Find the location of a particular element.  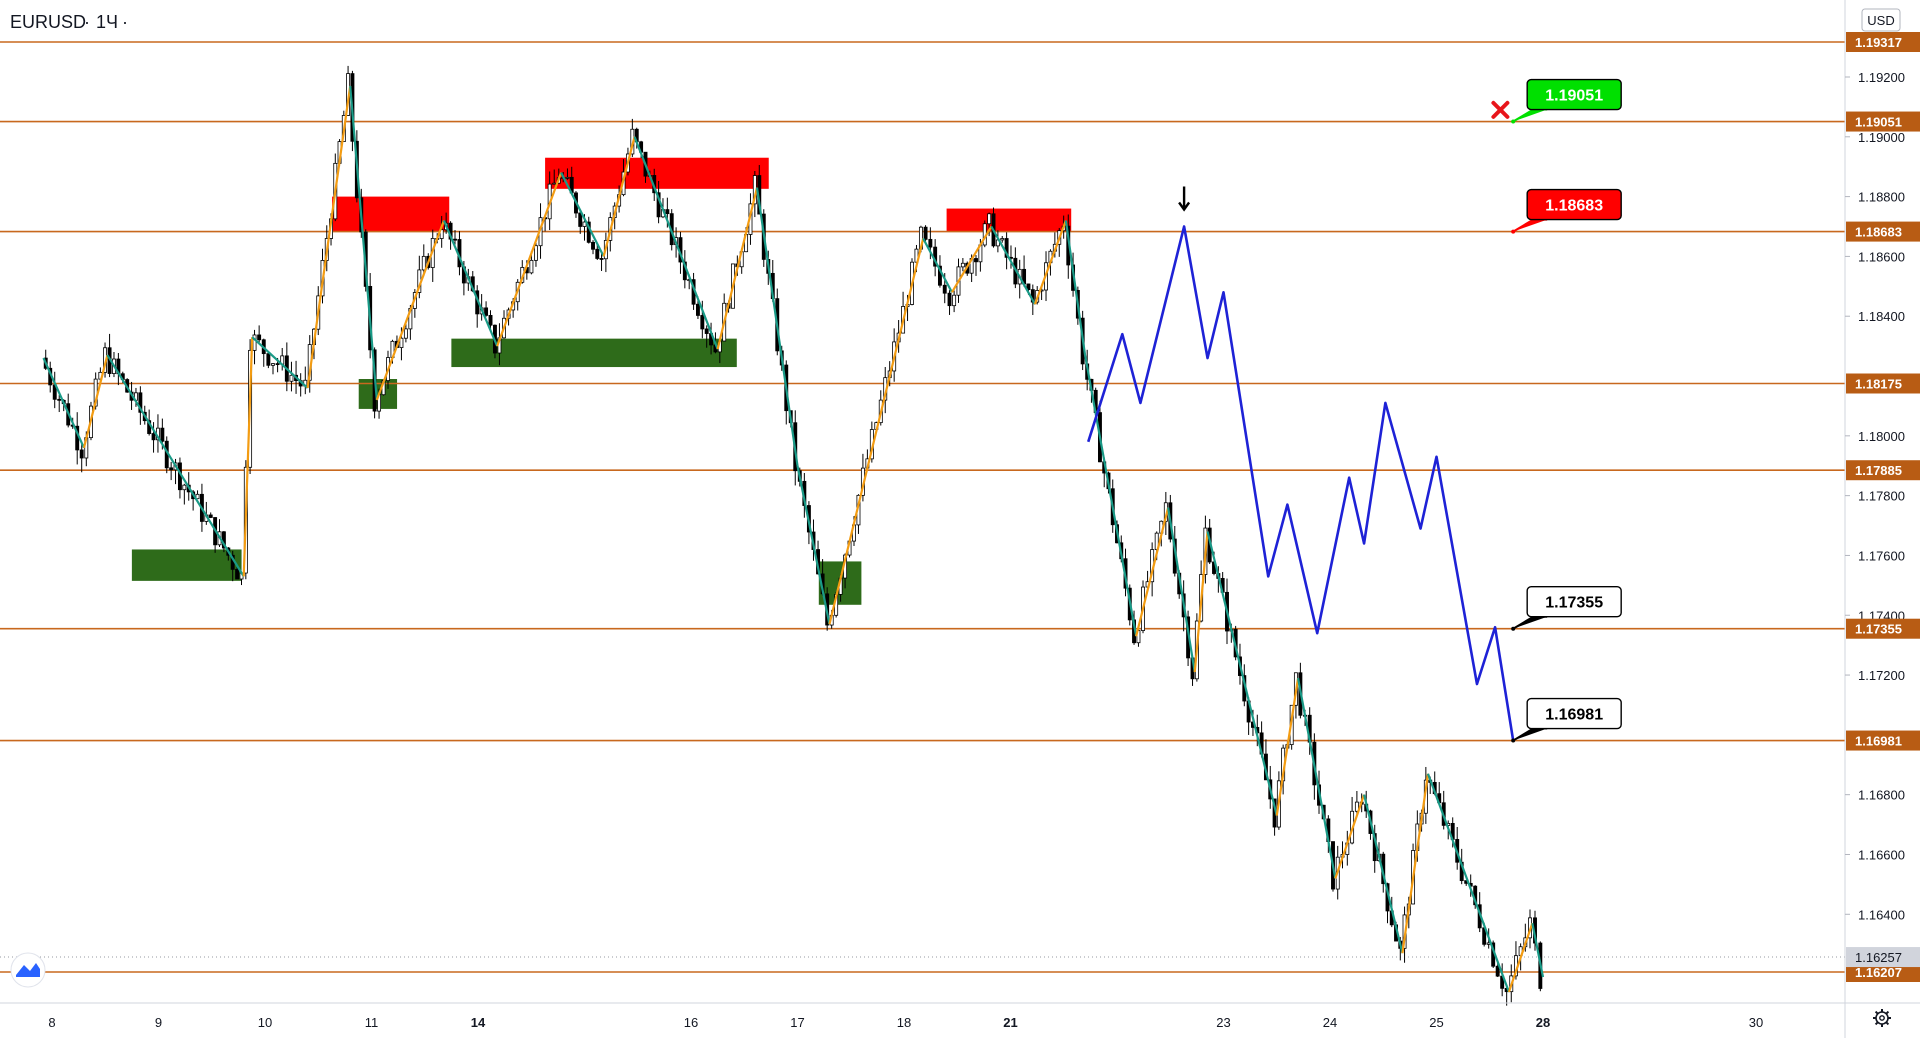

price-tick-label: 1.18000 is located at coordinates (1881, 436).